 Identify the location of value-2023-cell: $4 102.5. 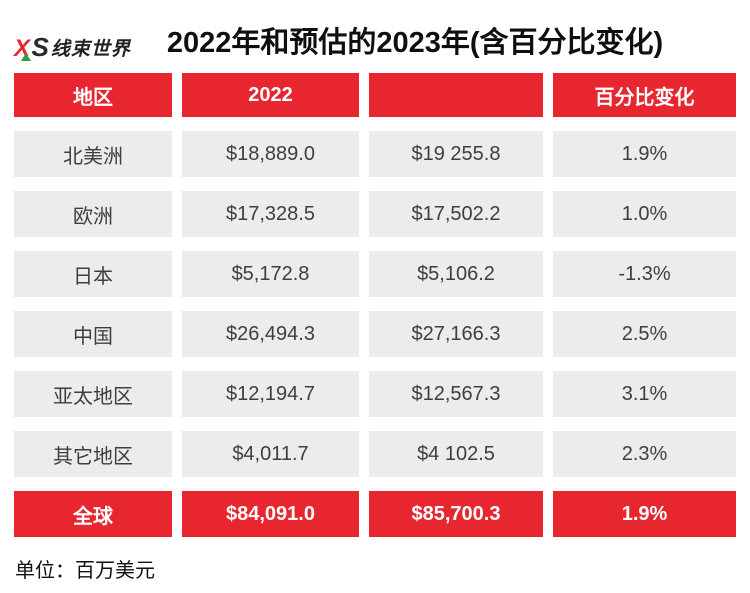
(456, 454).